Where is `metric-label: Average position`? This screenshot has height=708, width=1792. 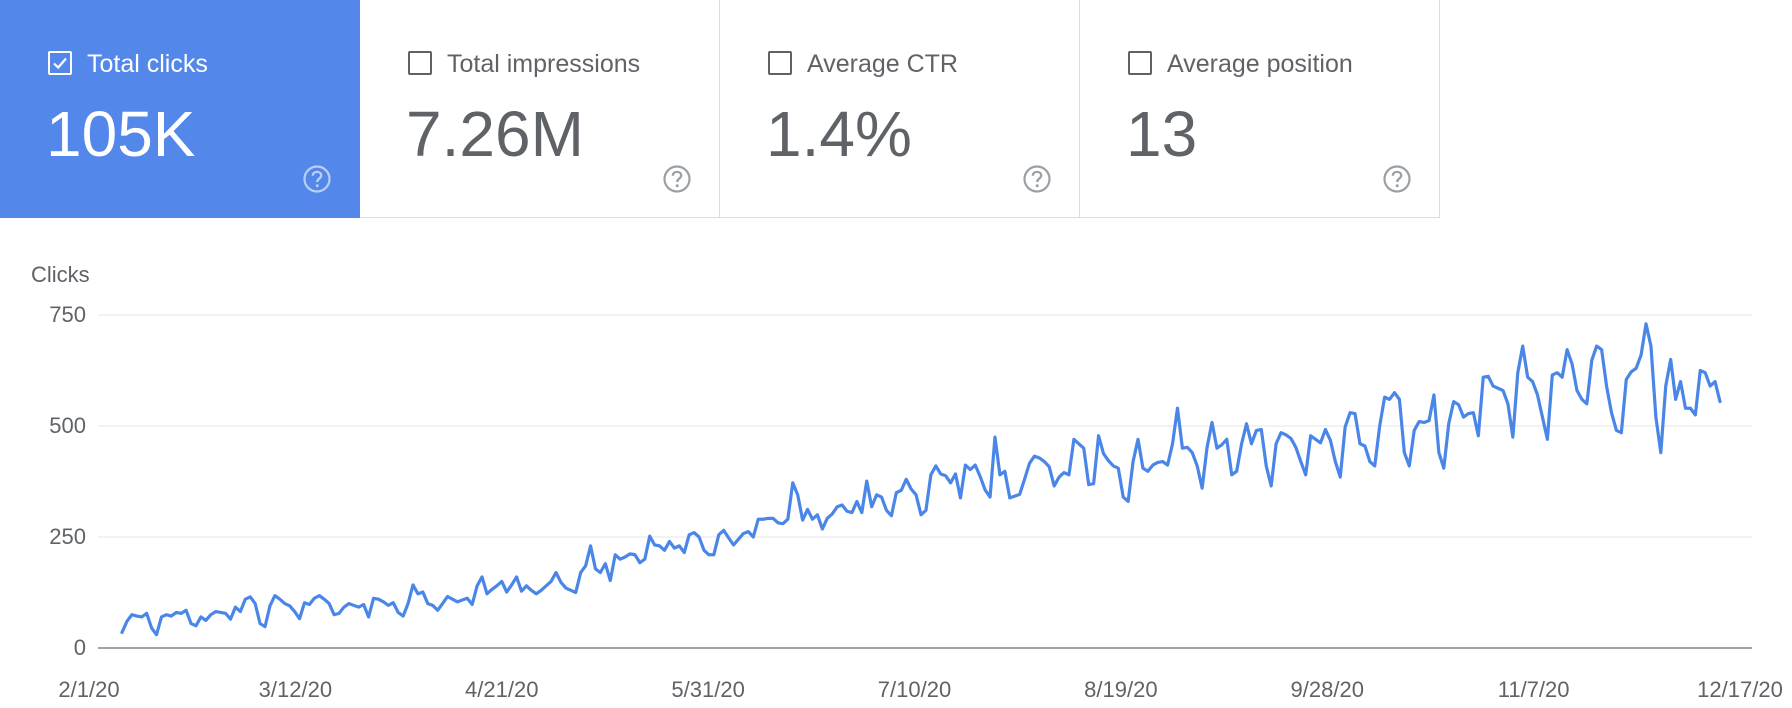
metric-label: Average position is located at coordinates (1260, 64).